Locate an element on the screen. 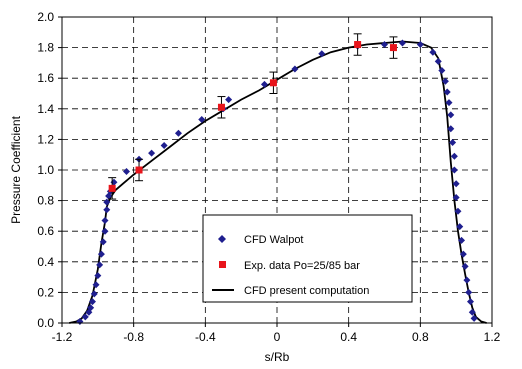 Image resolution: width=522 pixels, height=369 pixels. y-axis-label: Pressure Coefficient is located at coordinates (16, 169).